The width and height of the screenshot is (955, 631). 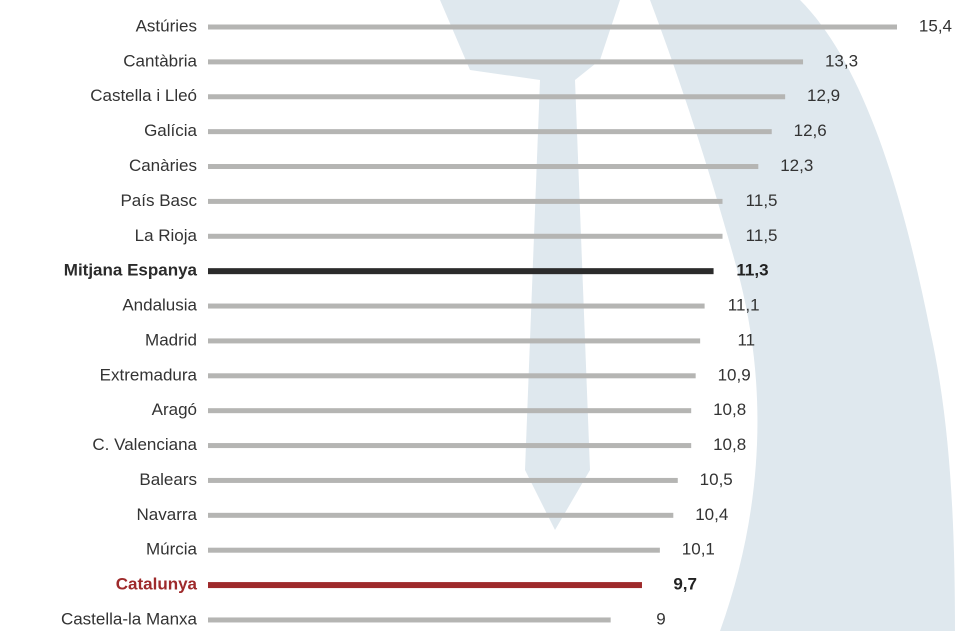 I want to click on value-label: 12,3, so click(x=796, y=165).